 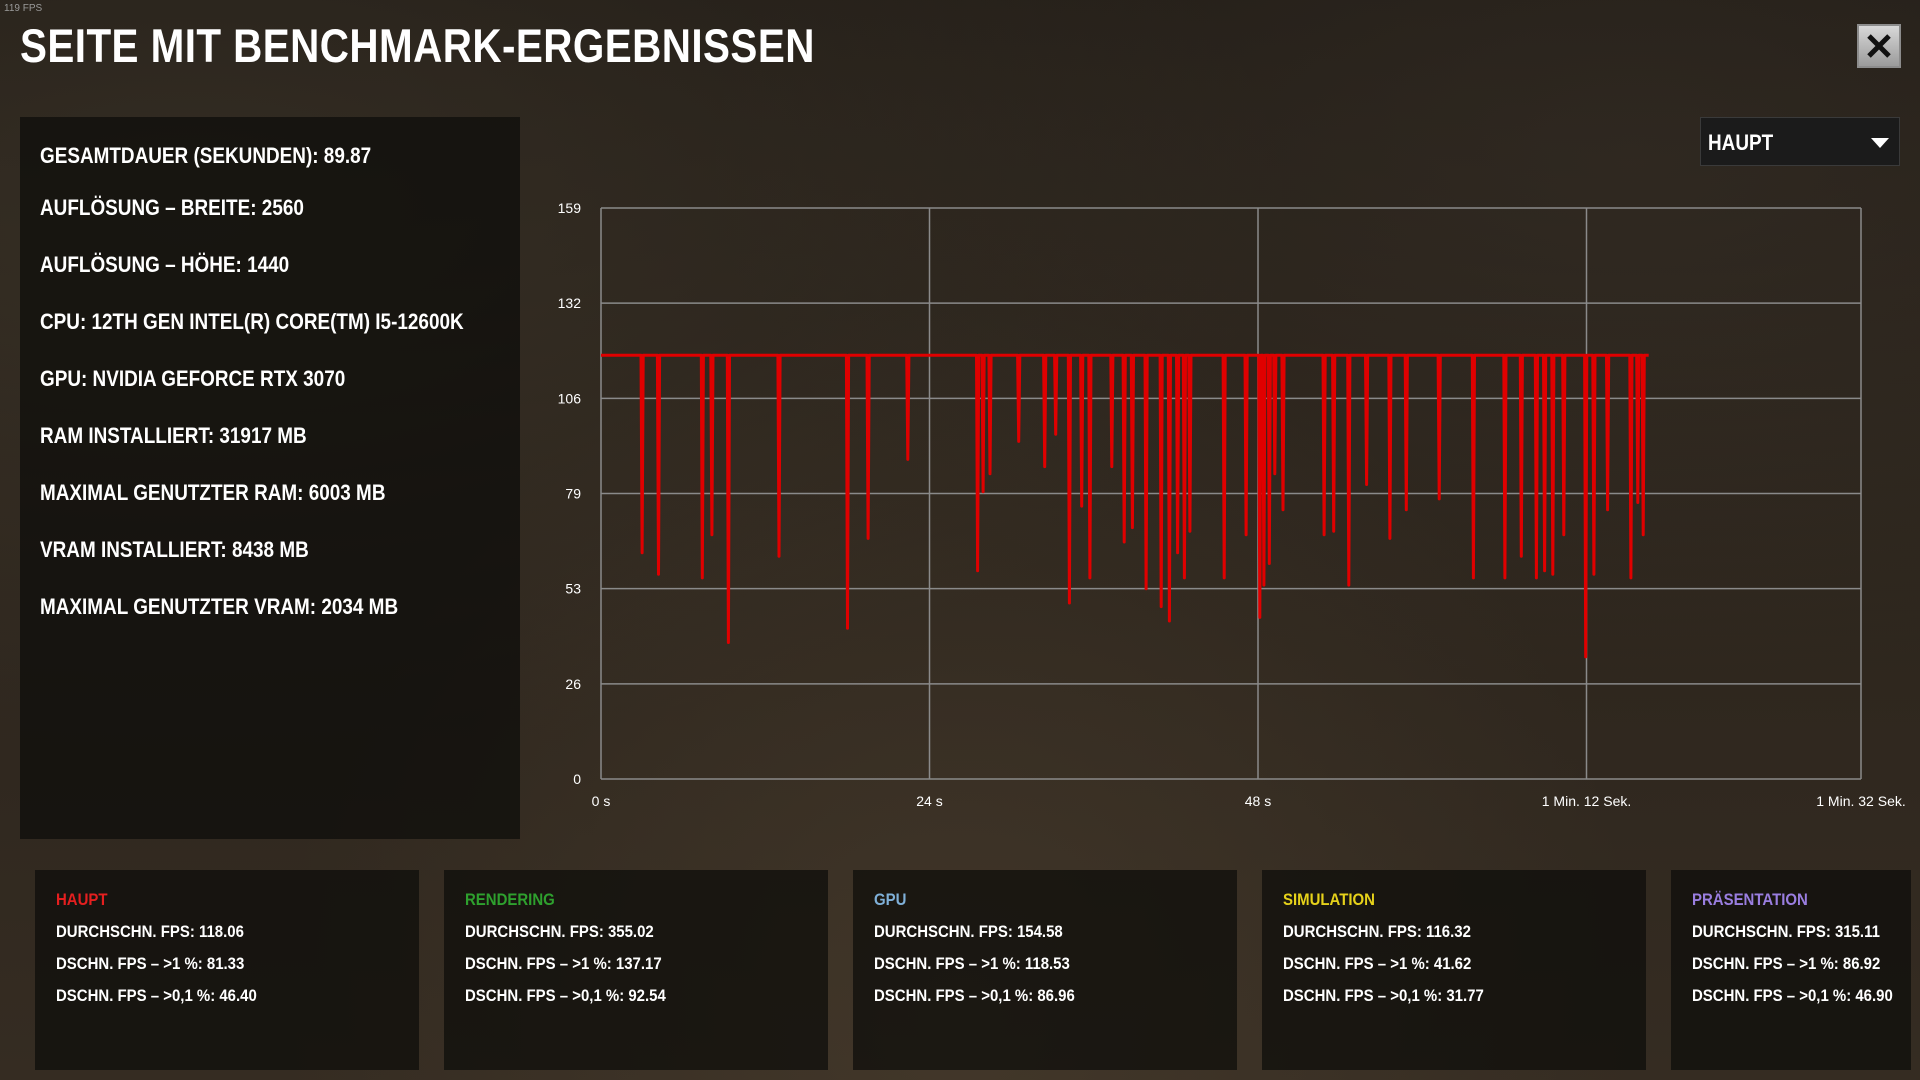 I want to click on x-tick-label: 24 s, so click(x=929, y=801).